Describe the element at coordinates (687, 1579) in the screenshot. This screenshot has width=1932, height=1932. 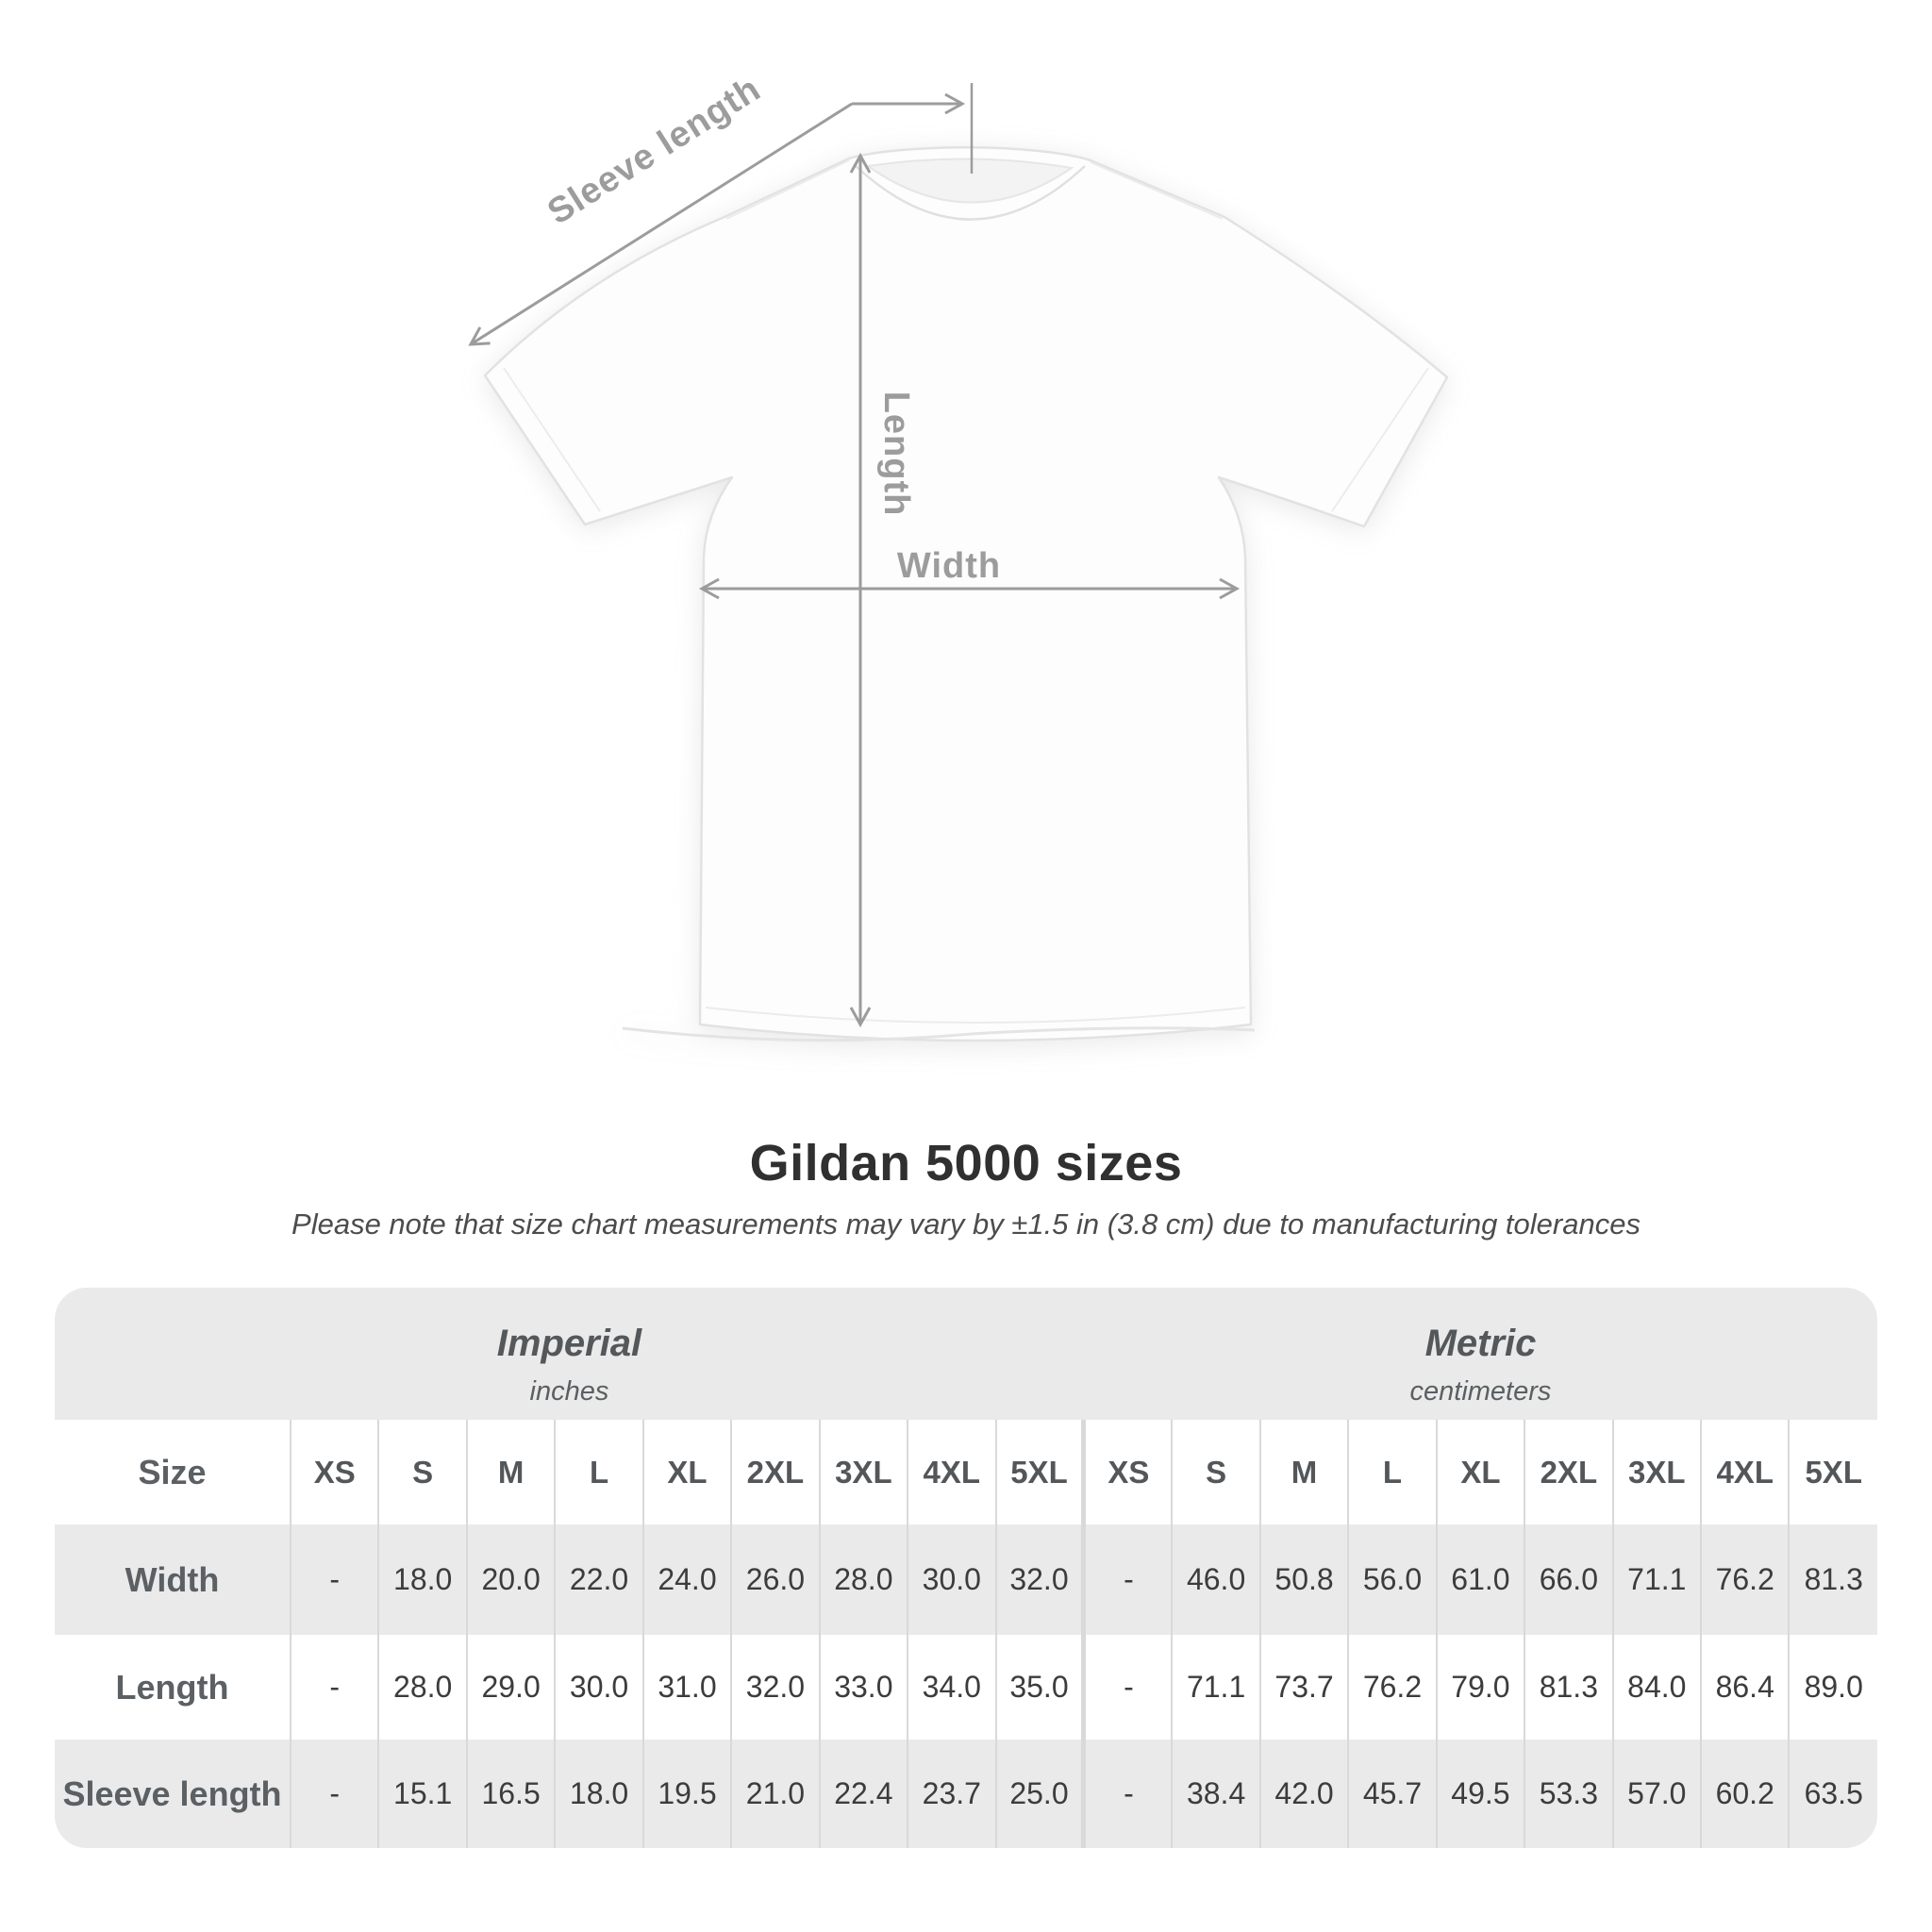
I see `cell: 24.0` at that location.